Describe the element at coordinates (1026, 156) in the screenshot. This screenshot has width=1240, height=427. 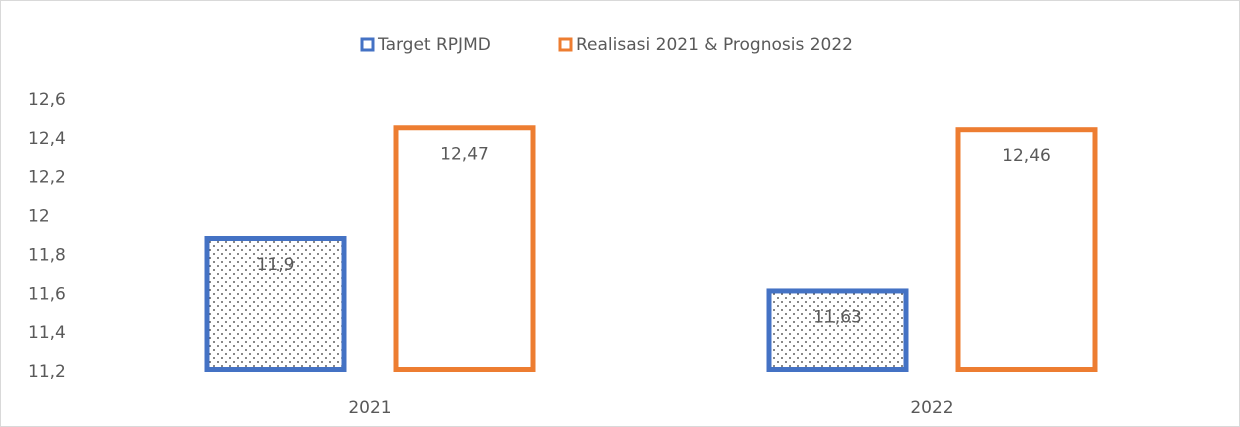
I see `data-label: 12,46` at that location.